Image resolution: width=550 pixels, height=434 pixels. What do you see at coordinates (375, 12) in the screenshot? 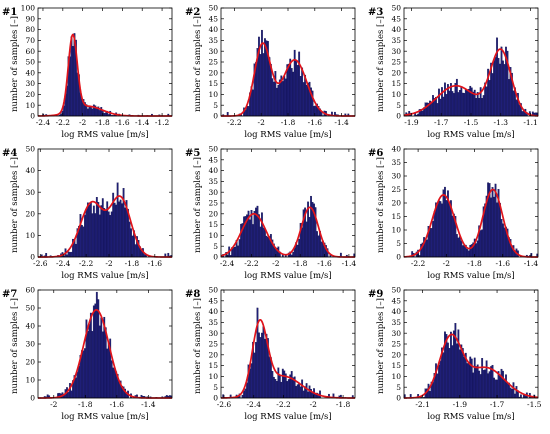
I see `panel-label: #3` at bounding box center [375, 12].